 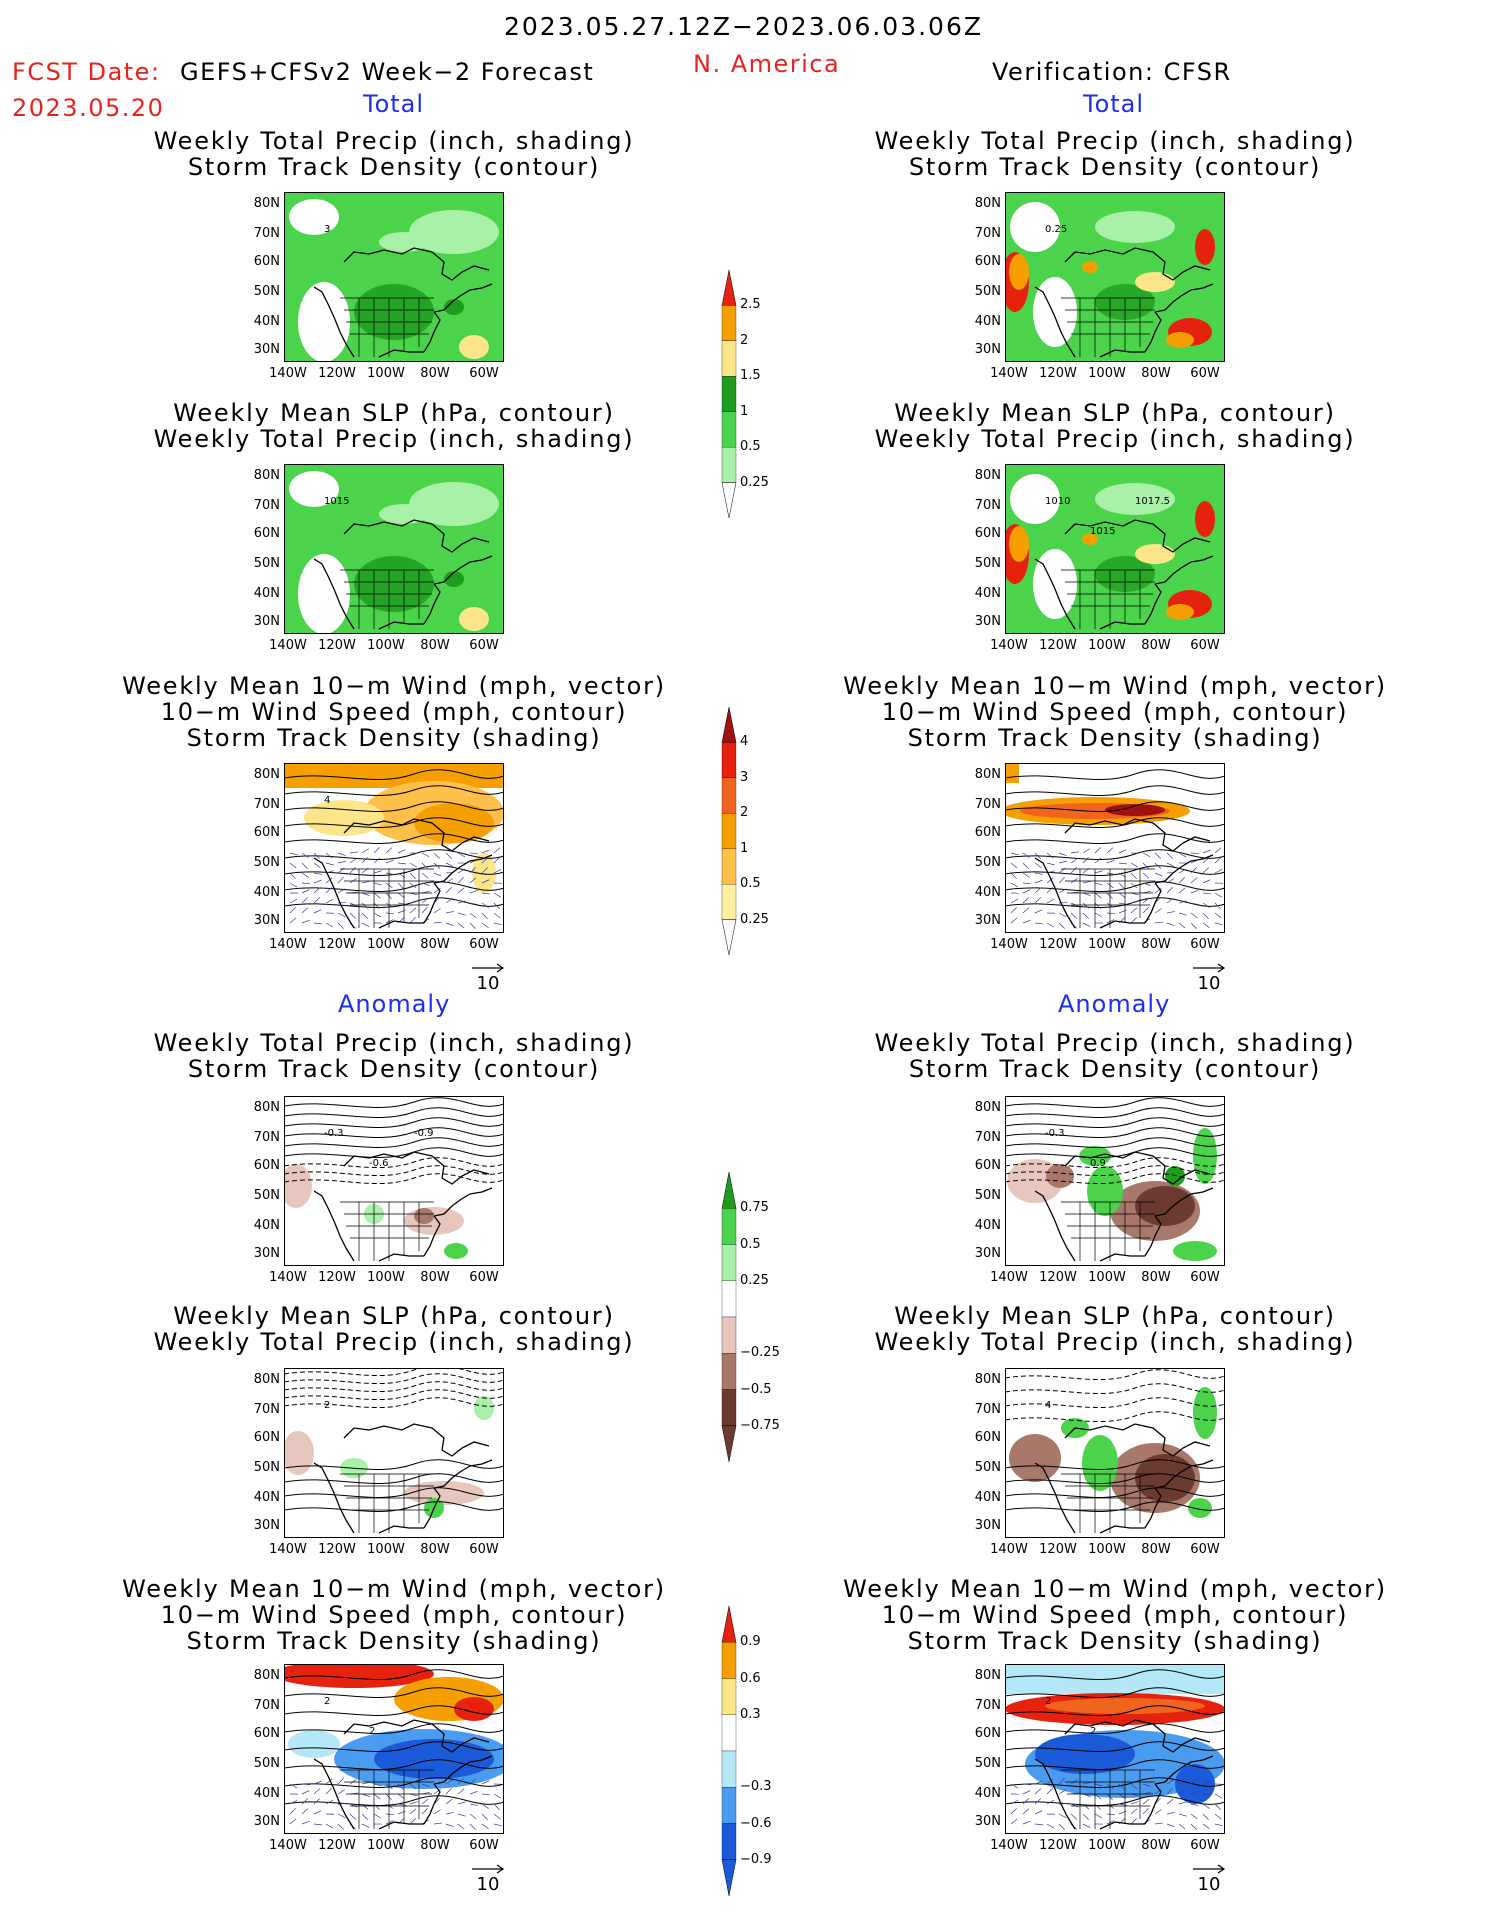 I want to click on lat-tick-4-5: 30N, so click(x=266, y=920).